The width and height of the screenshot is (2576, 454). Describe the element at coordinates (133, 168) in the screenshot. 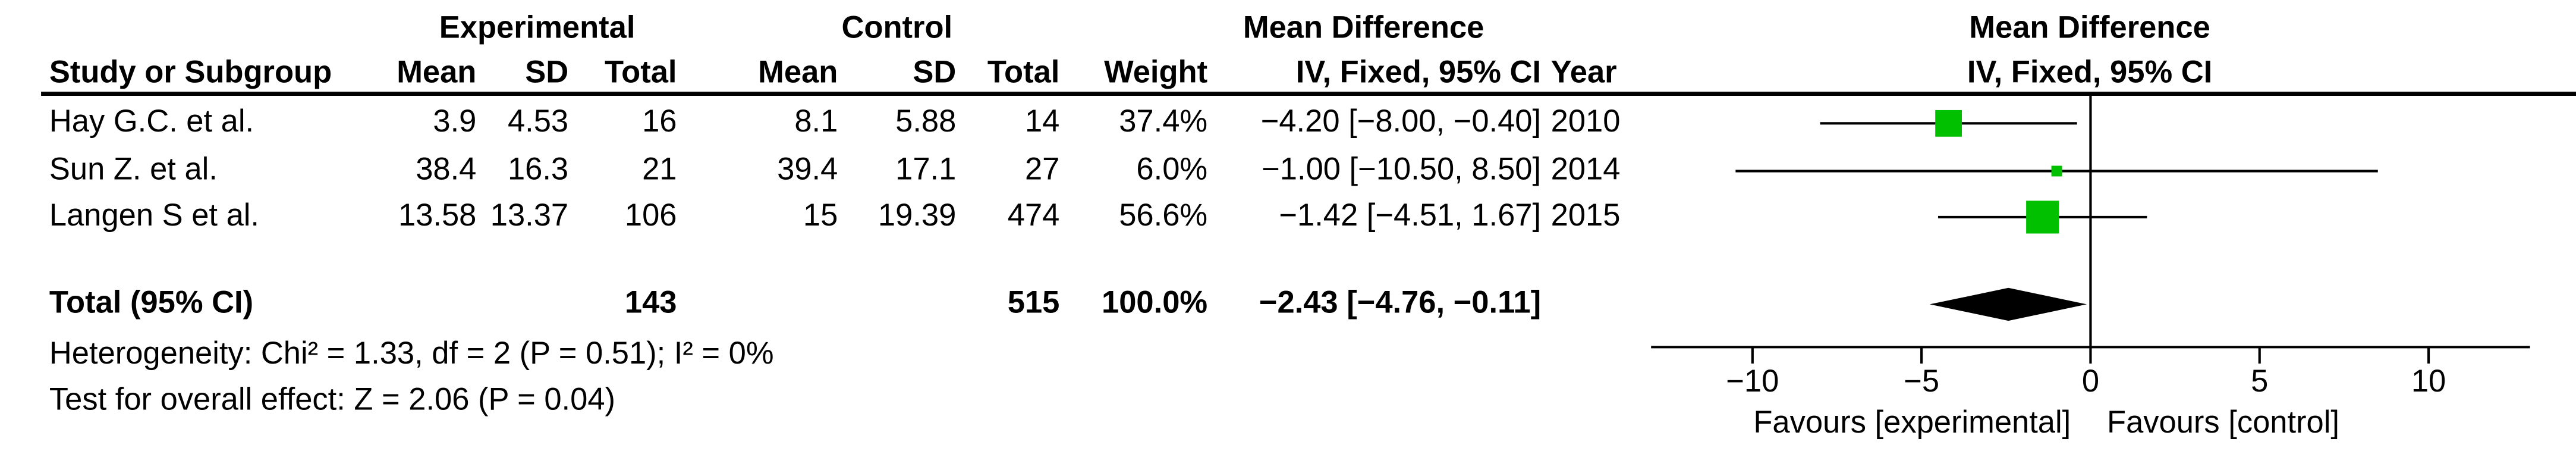

I see `study-name: Sun Z. et al.` at that location.